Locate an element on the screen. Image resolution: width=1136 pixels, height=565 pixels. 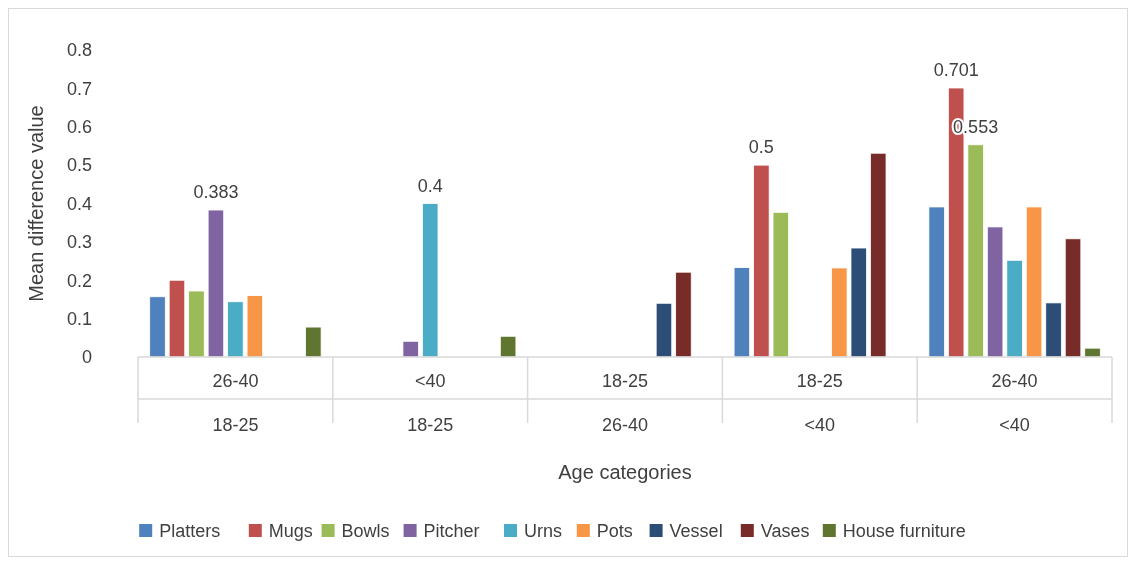
y-tick-label: 0 is located at coordinates (86, 357).